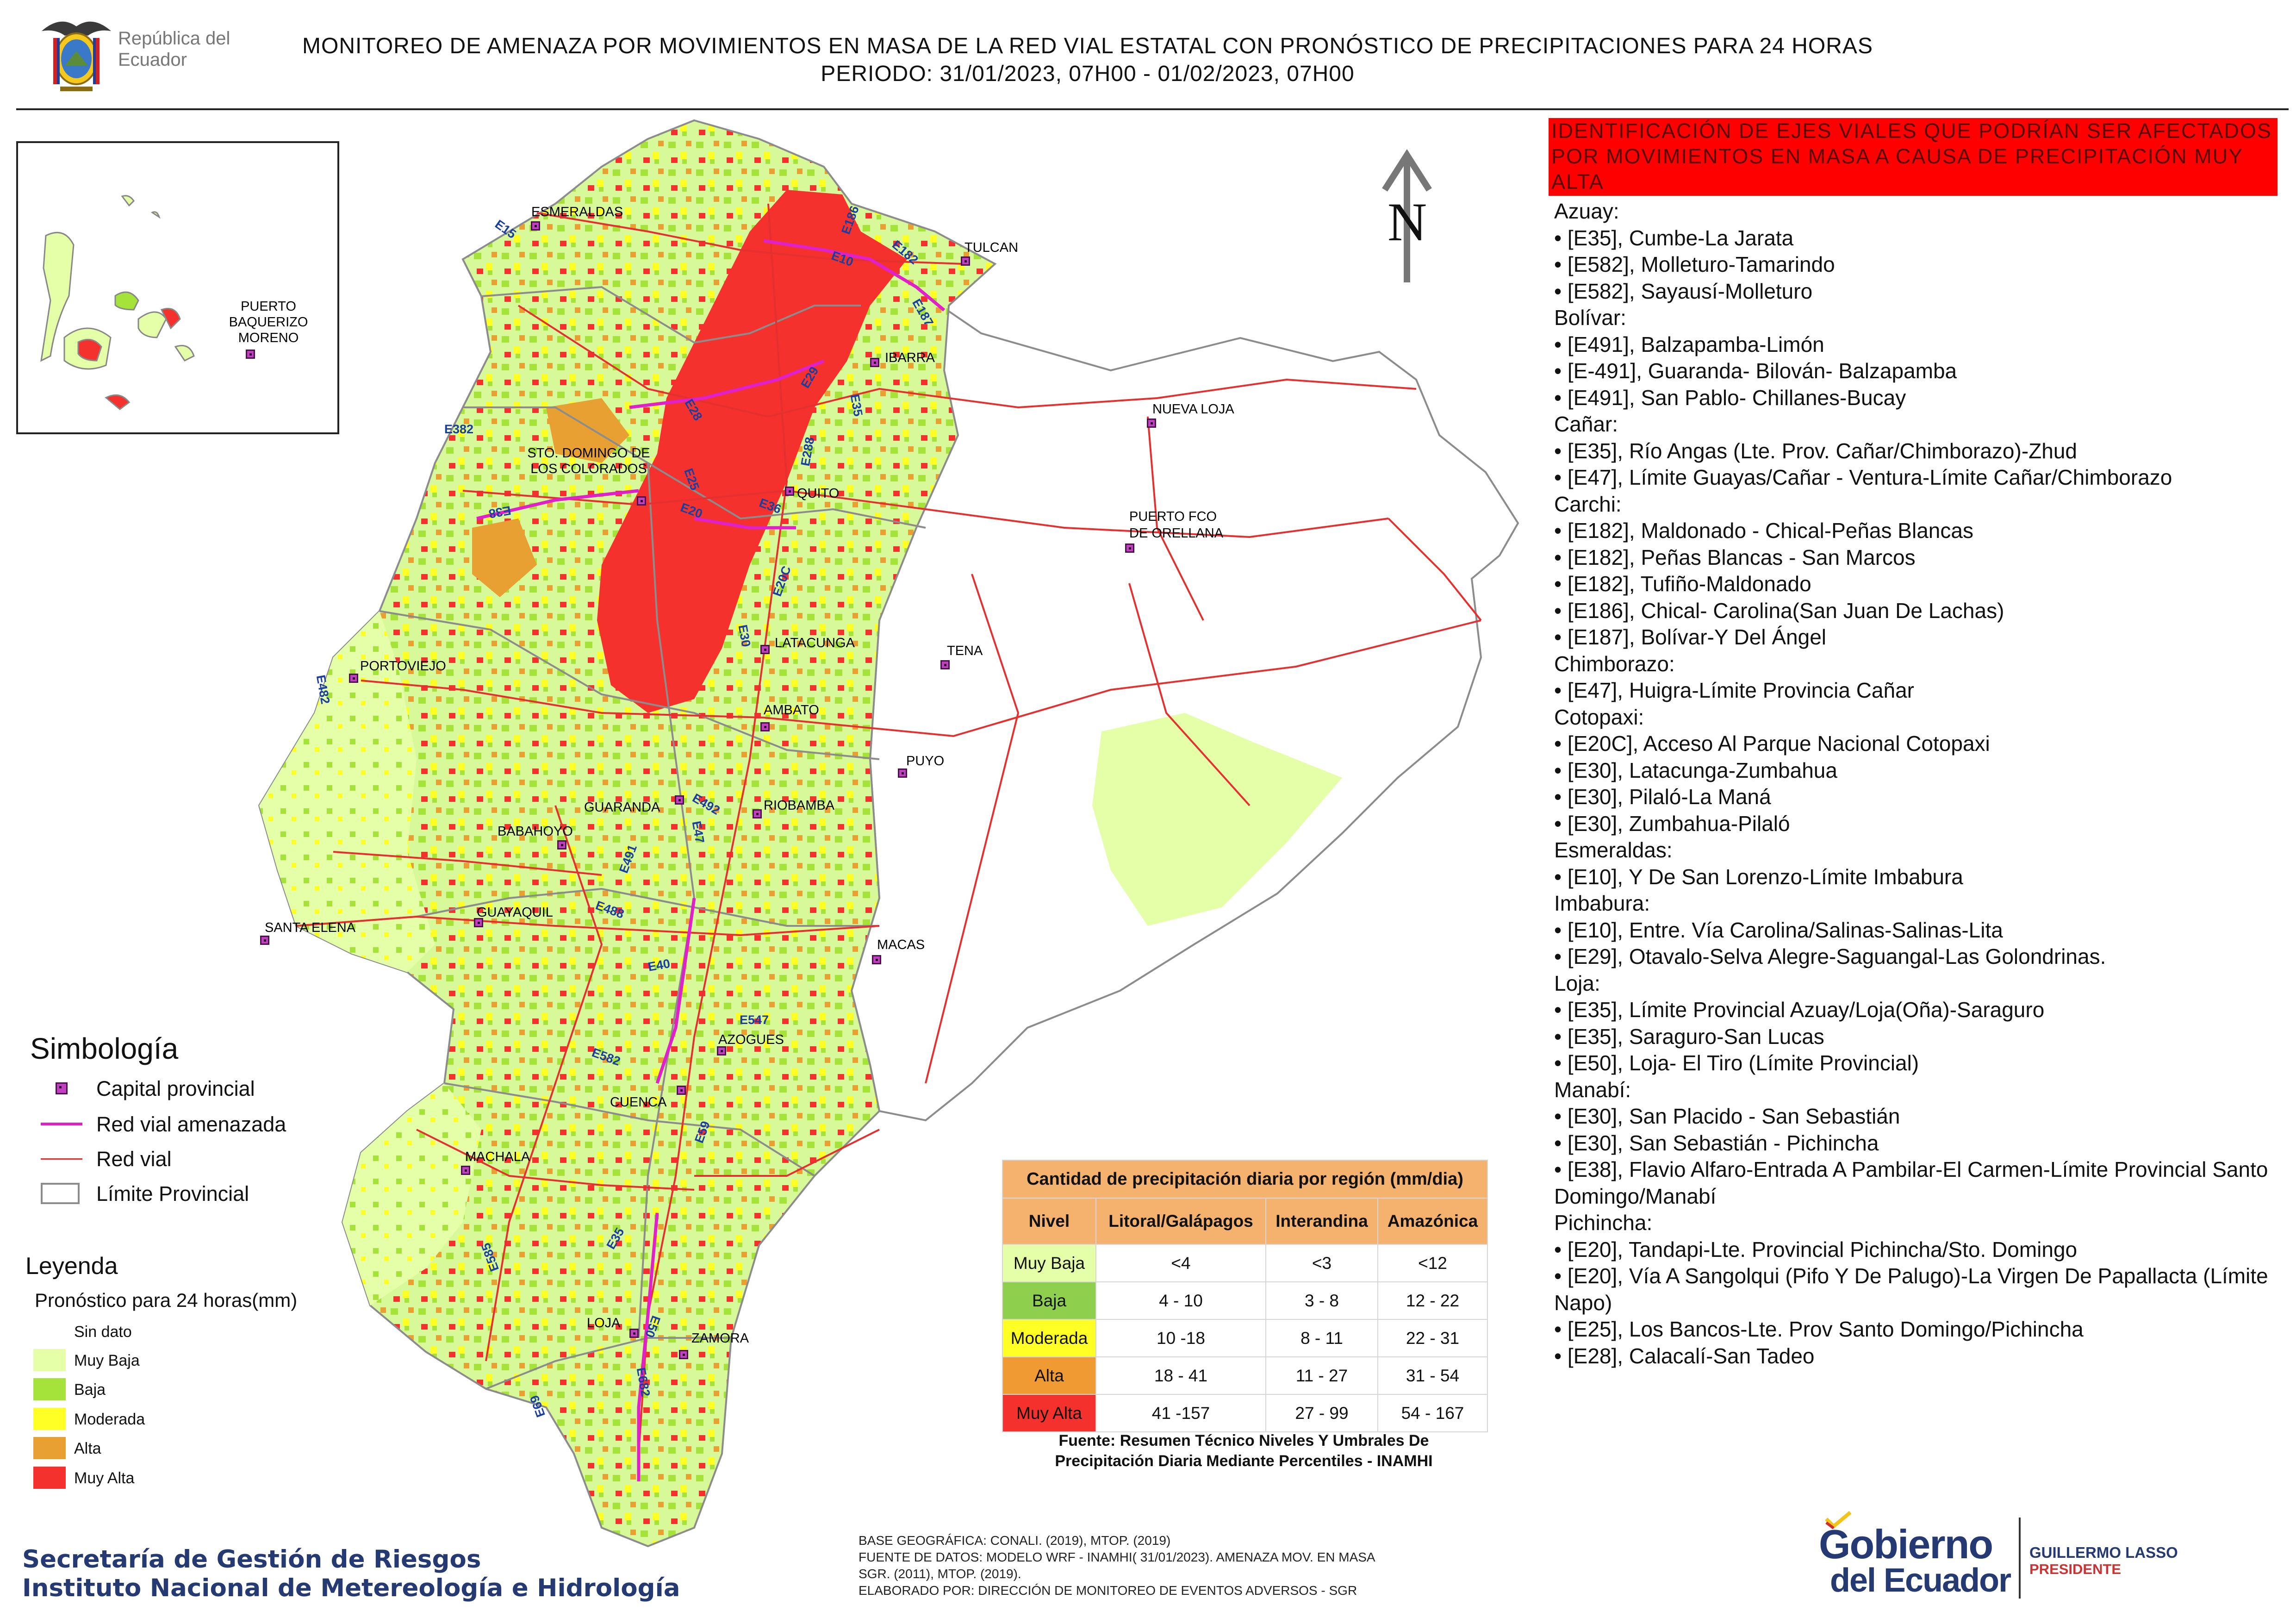 The image size is (2296, 1624). I want to click on table-row: Muy Baja <4 <3 <12, so click(1245, 1263).